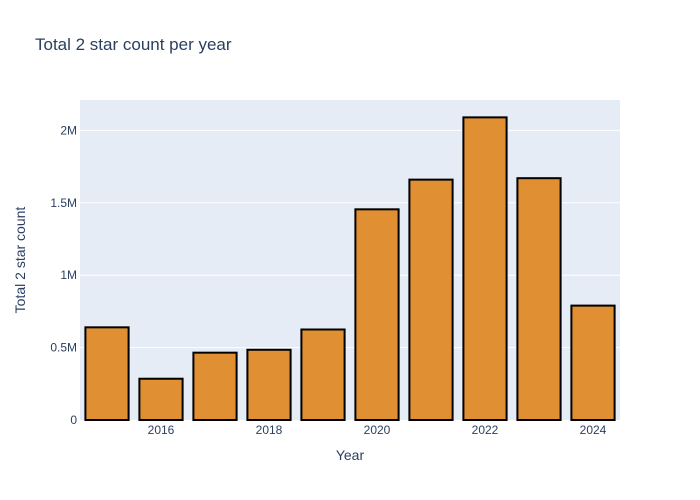 The height and width of the screenshot is (500, 700). What do you see at coordinates (63, 348) in the screenshot?
I see `y-tick-label: 0.5M` at bounding box center [63, 348].